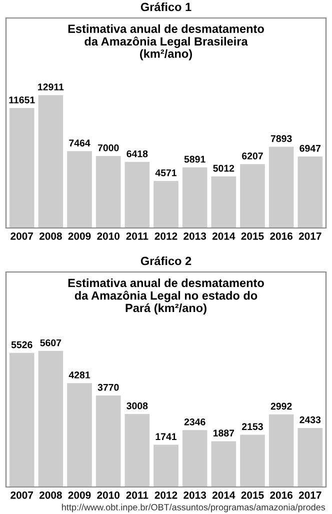 The width and height of the screenshot is (332, 514). What do you see at coordinates (281, 138) in the screenshot?
I see `data-label: 7893` at bounding box center [281, 138].